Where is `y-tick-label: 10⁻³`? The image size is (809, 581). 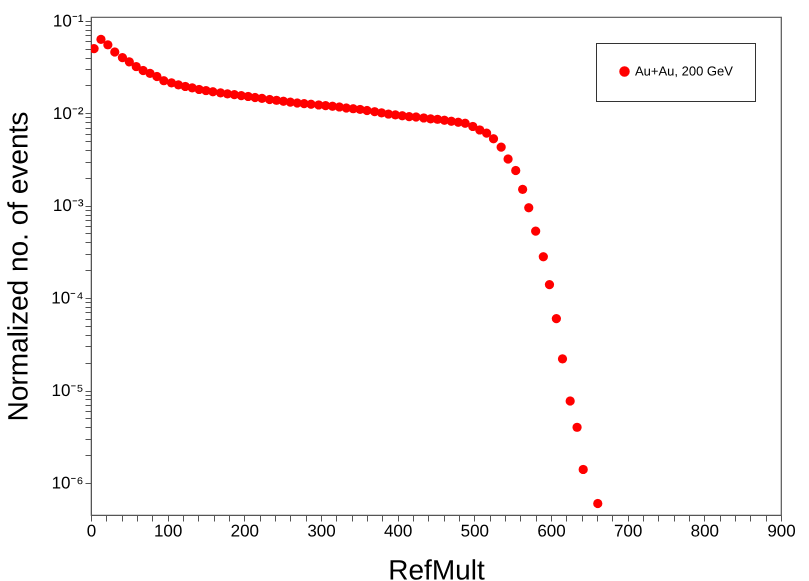
y-tick-label: 10⁻³ is located at coordinates (68, 206).